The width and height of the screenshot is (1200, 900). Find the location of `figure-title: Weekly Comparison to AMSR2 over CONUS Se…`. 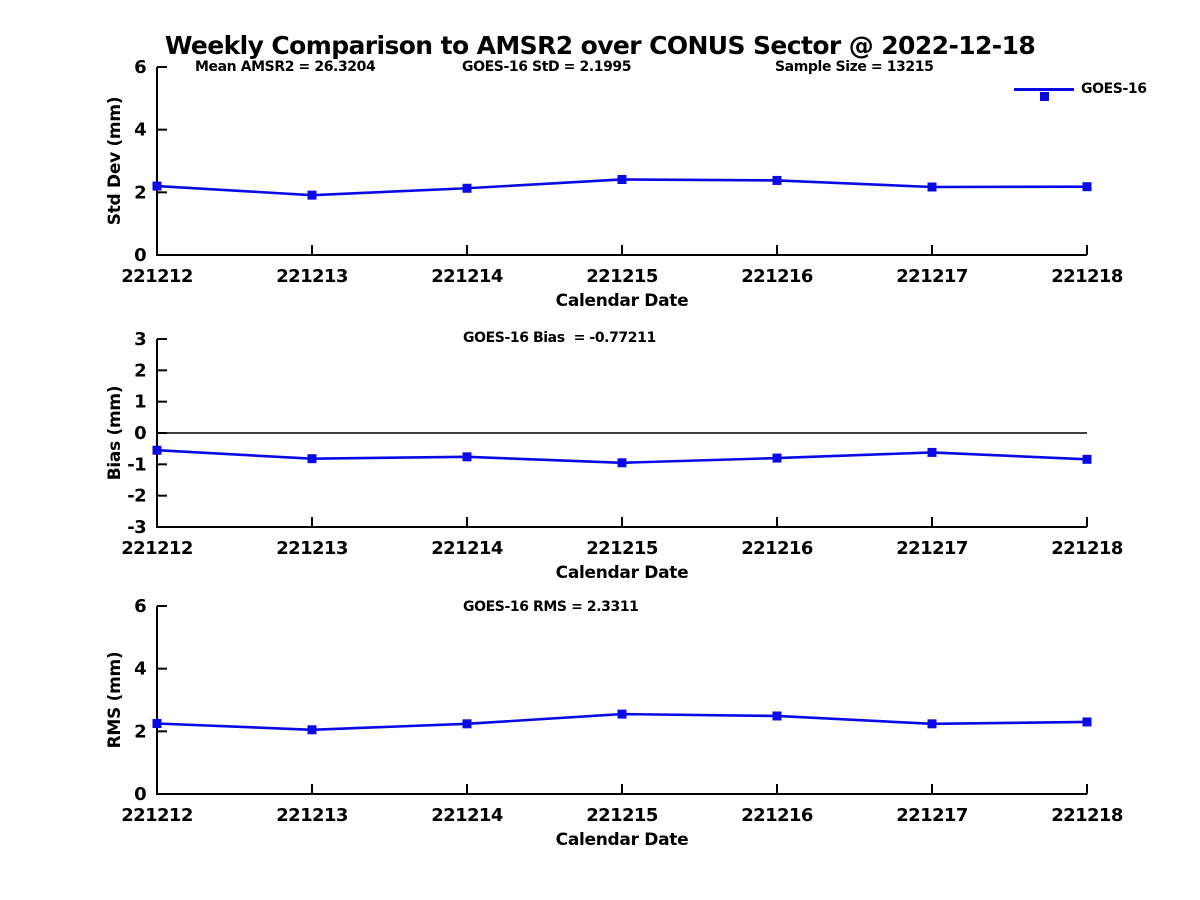

figure-title: Weekly Comparison to AMSR2 over CONUS Se… is located at coordinates (600, 45).